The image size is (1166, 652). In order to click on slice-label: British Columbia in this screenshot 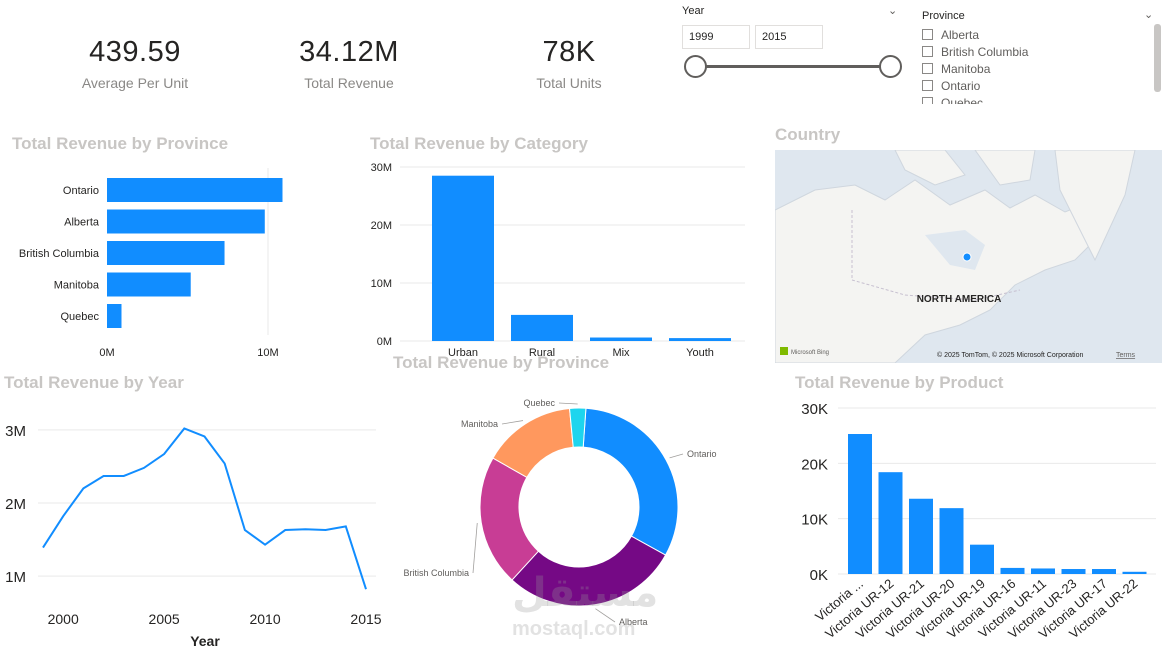, I will do `click(436, 573)`.